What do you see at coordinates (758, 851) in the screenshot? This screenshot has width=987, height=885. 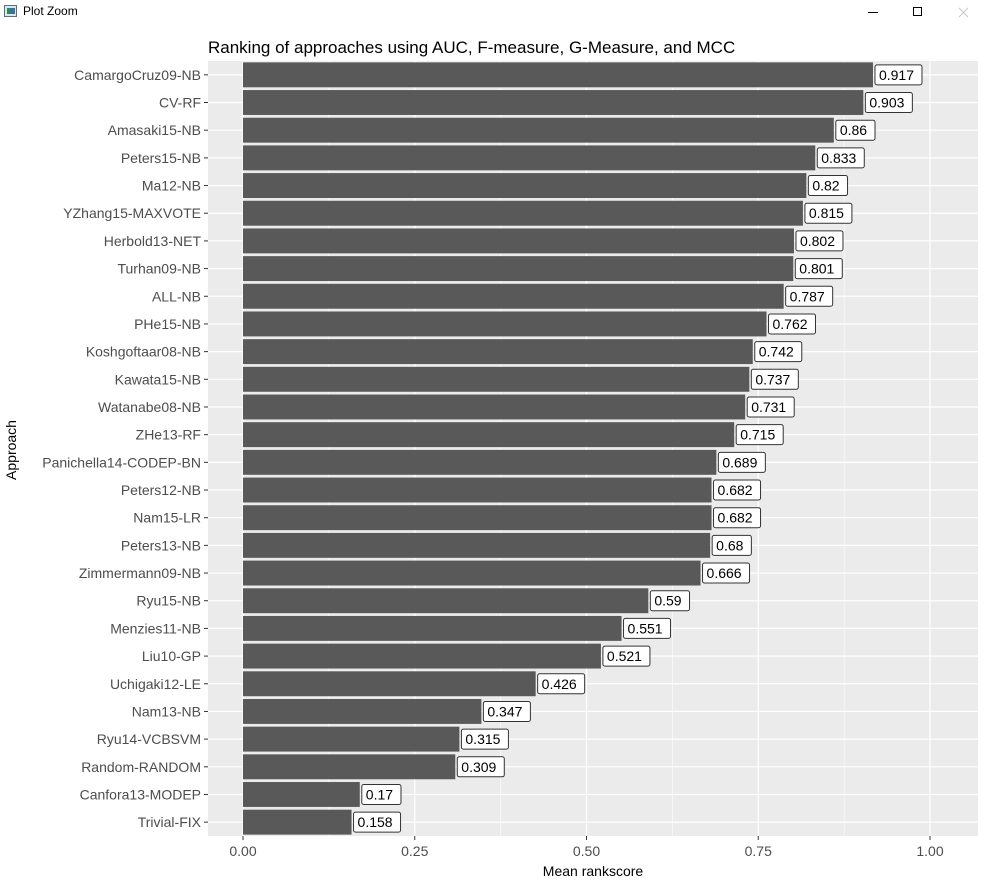 I see `x-tick-label: 0.75` at bounding box center [758, 851].